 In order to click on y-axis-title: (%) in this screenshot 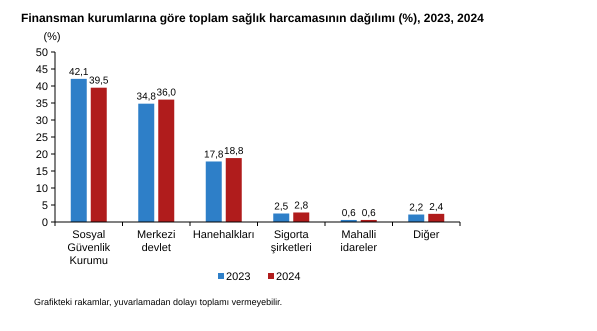, I will do `click(52, 37)`.